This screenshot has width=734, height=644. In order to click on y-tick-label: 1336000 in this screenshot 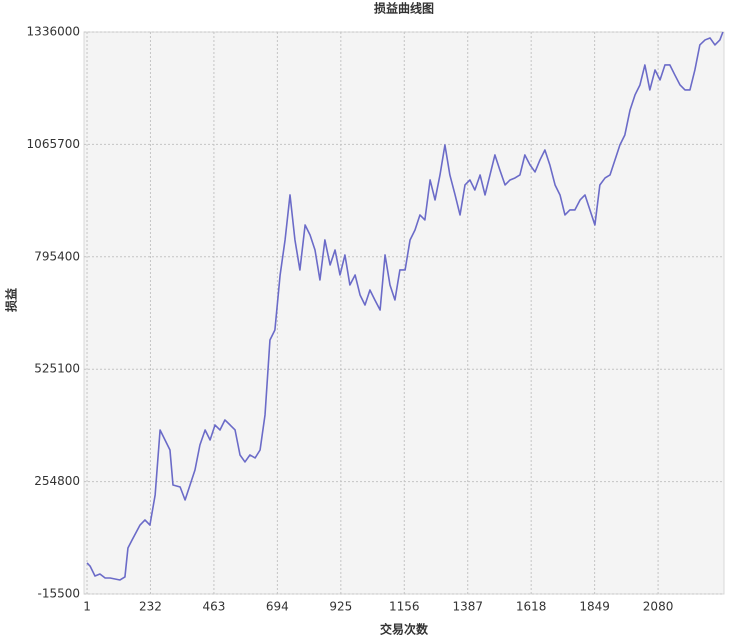, I will do `click(53, 32)`.